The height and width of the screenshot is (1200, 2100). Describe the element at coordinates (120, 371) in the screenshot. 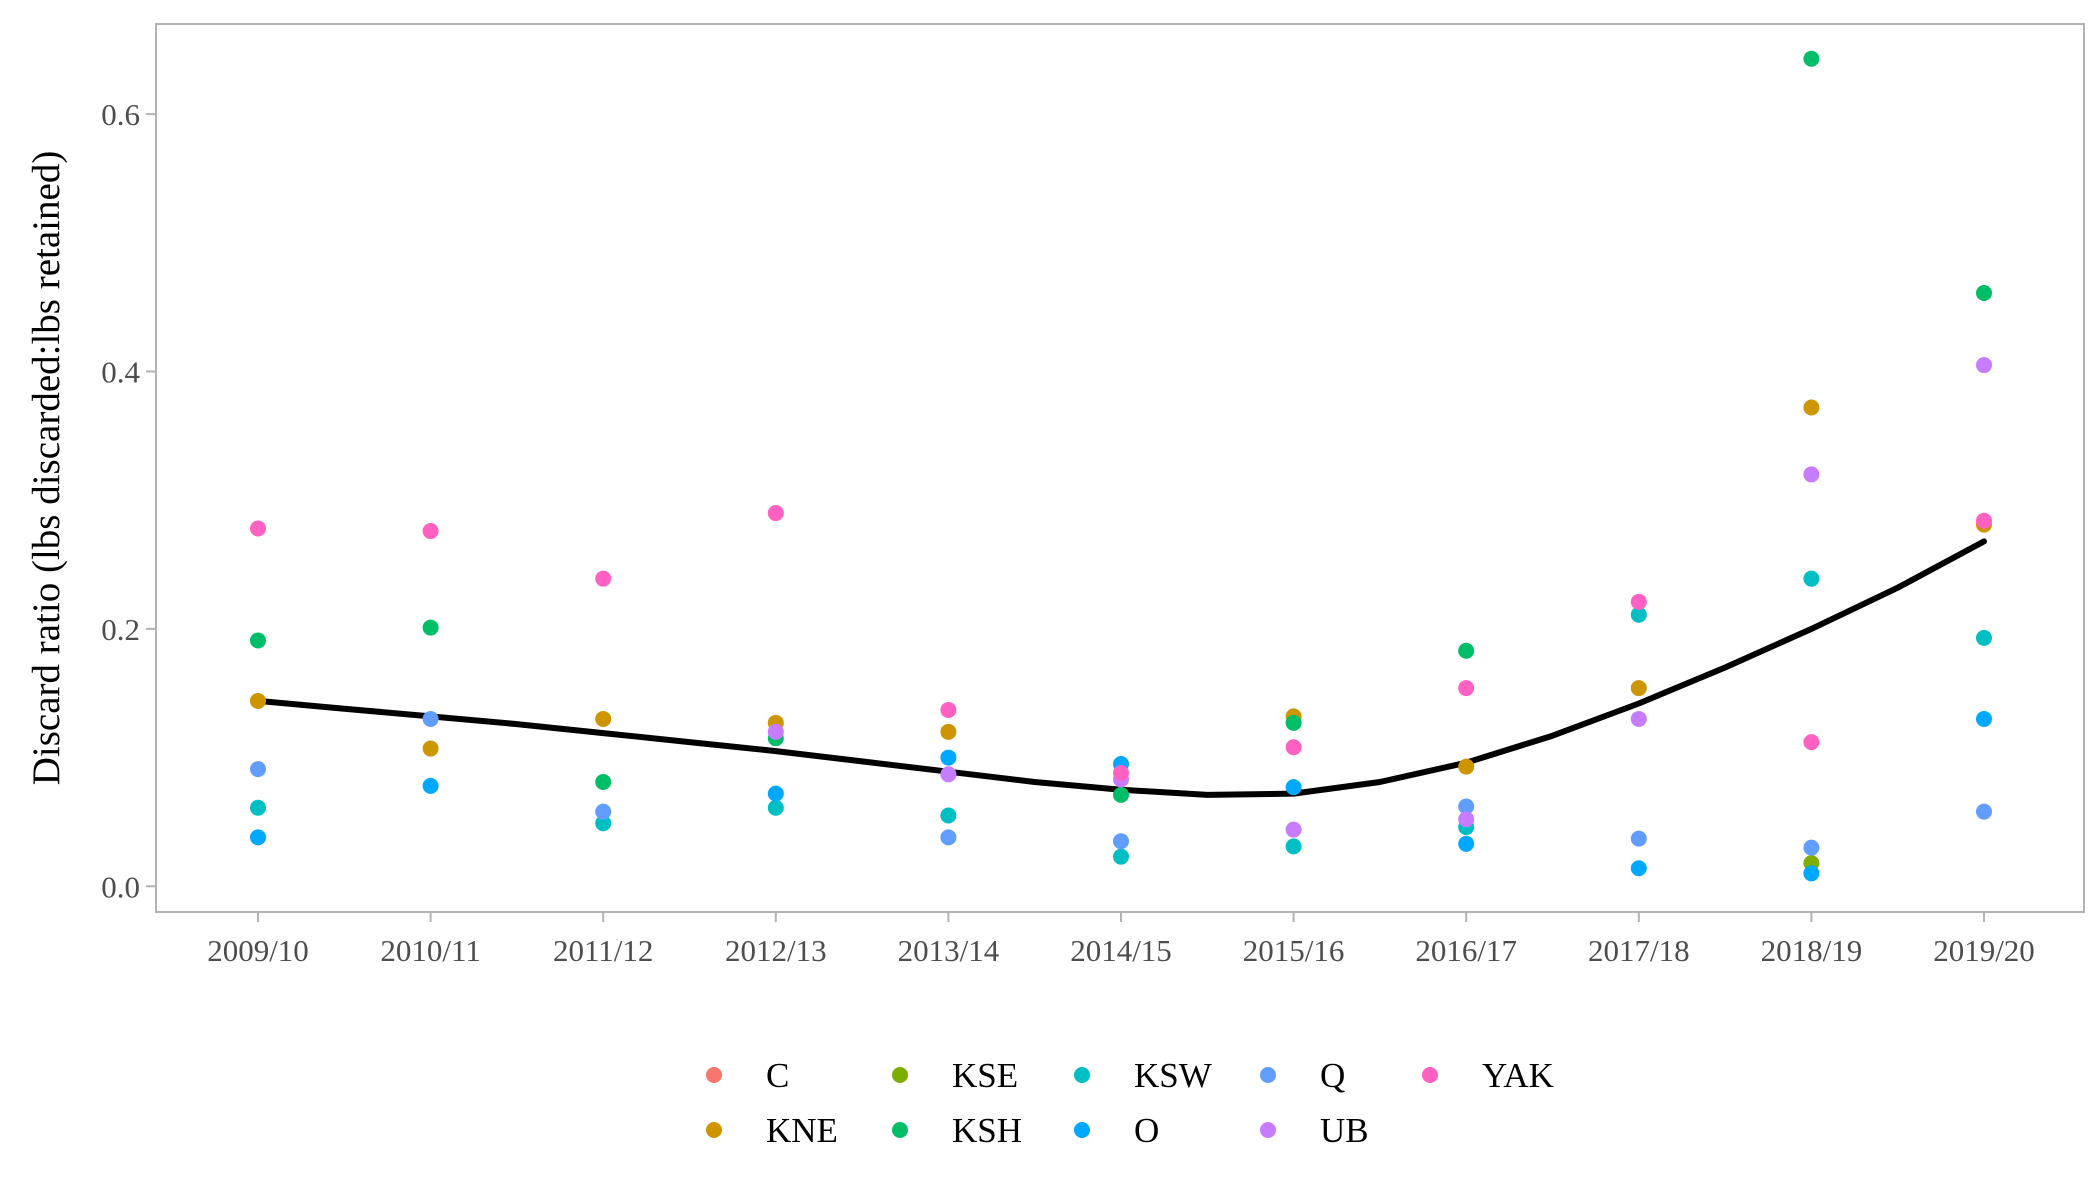

I see `y-tick-label: 0.4` at that location.